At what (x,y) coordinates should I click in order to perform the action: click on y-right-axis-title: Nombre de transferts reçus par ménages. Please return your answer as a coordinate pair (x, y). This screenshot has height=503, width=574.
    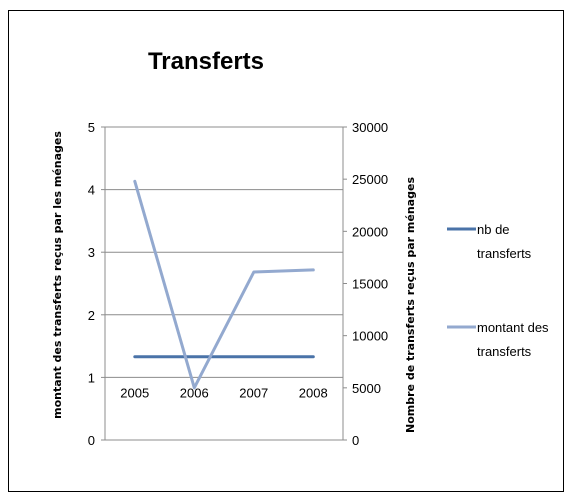
    Looking at the image, I should click on (410, 305).